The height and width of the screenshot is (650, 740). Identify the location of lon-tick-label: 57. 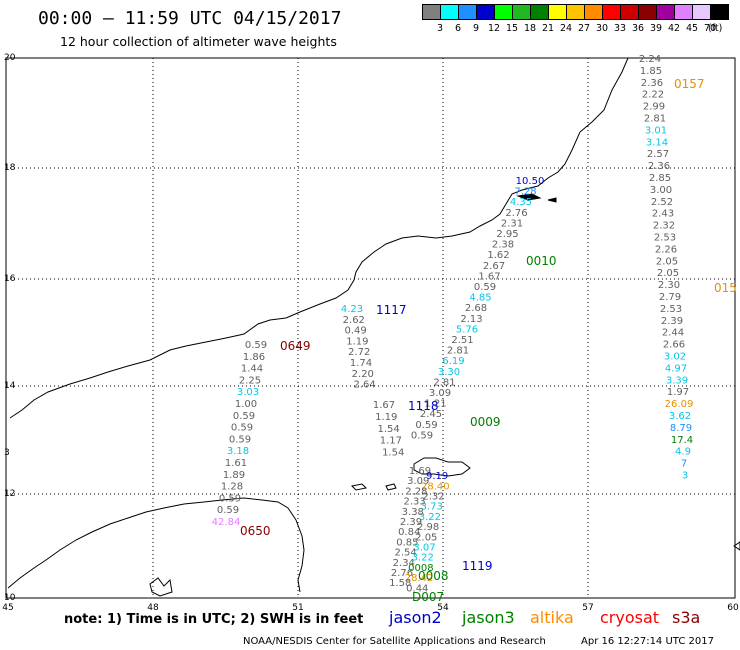
(587, 608).